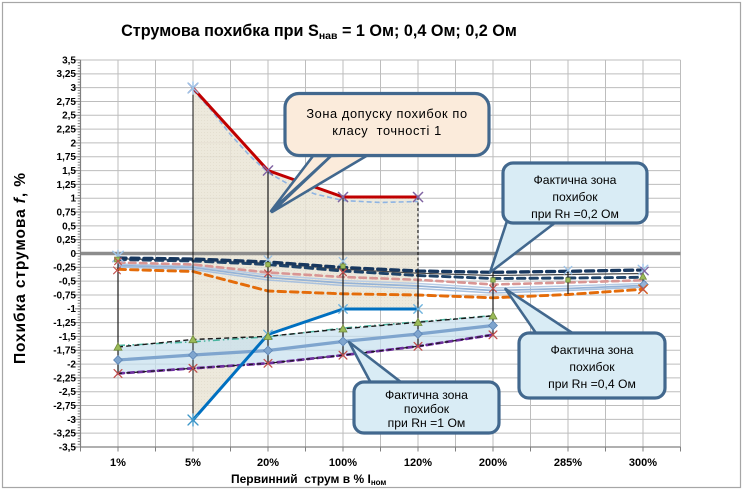 The height and width of the screenshot is (495, 743). What do you see at coordinates (64, 268) in the screenshot?
I see `svg-text: -0,25` at bounding box center [64, 268].